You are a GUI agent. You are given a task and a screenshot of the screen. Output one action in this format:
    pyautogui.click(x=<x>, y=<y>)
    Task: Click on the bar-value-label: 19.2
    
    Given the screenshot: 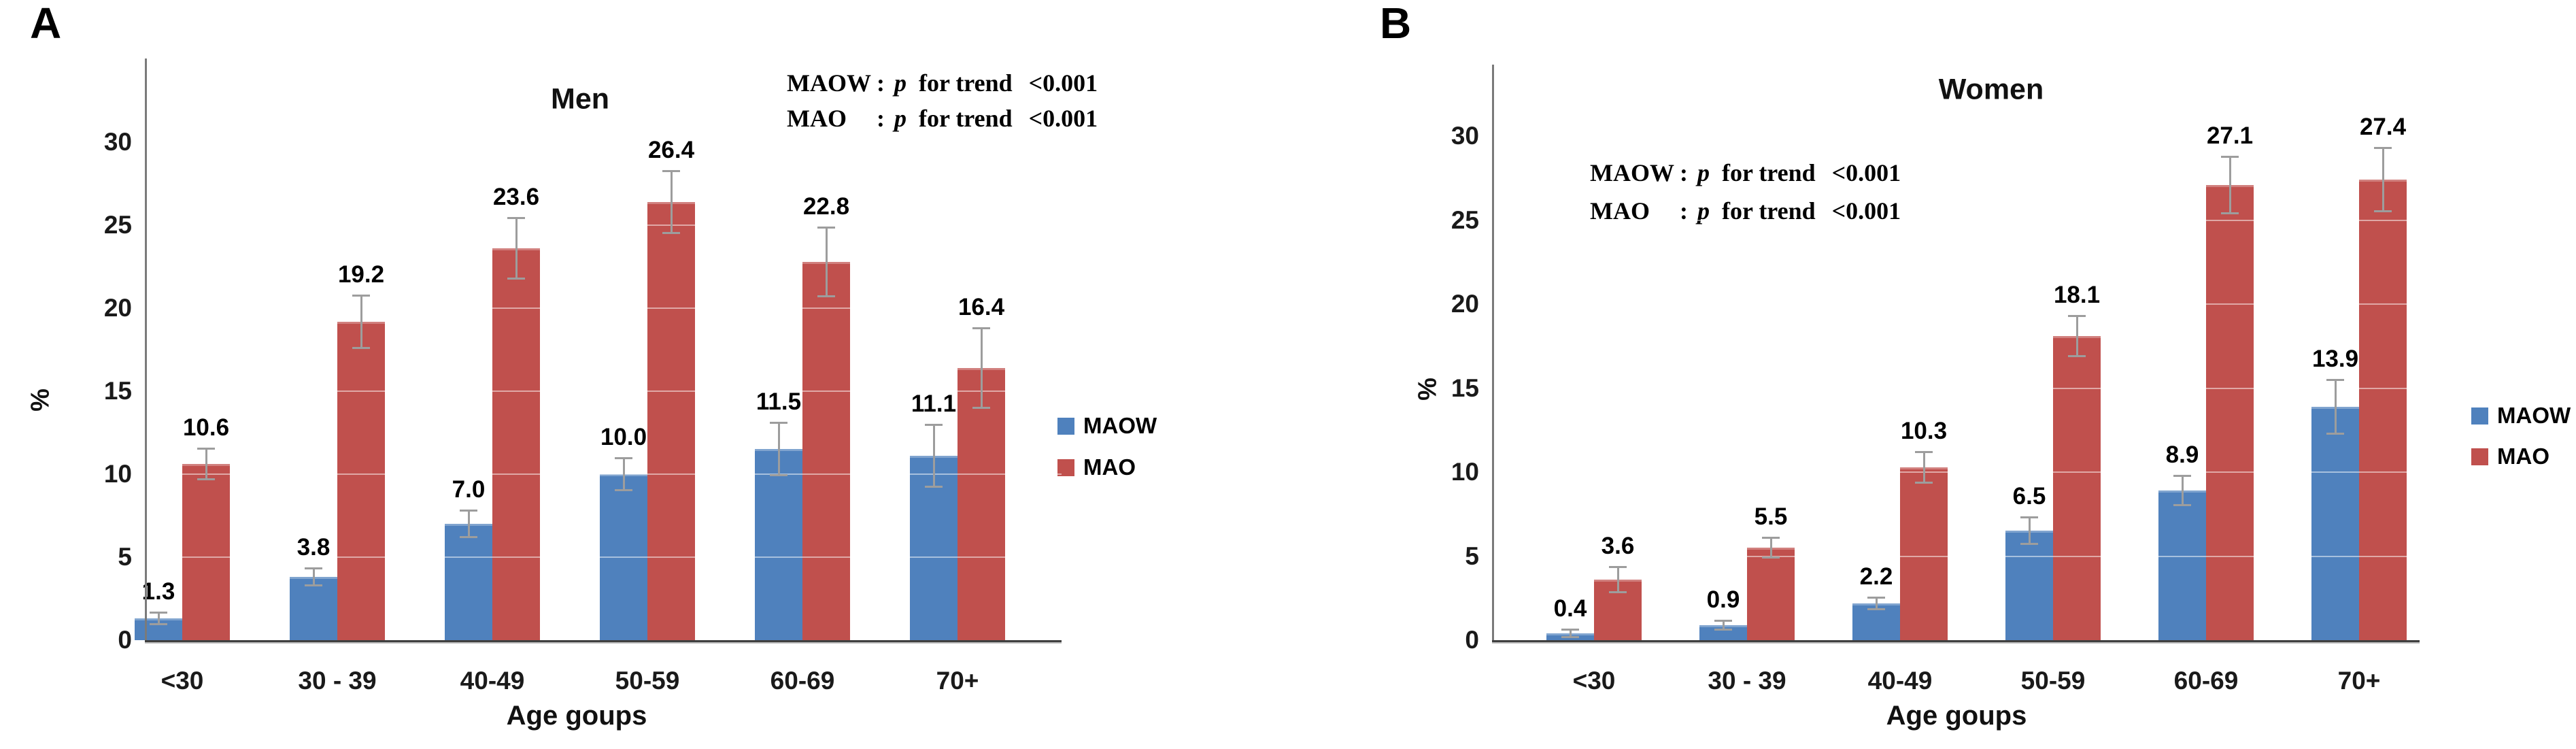 What is the action you would take?
    pyautogui.click(x=361, y=274)
    